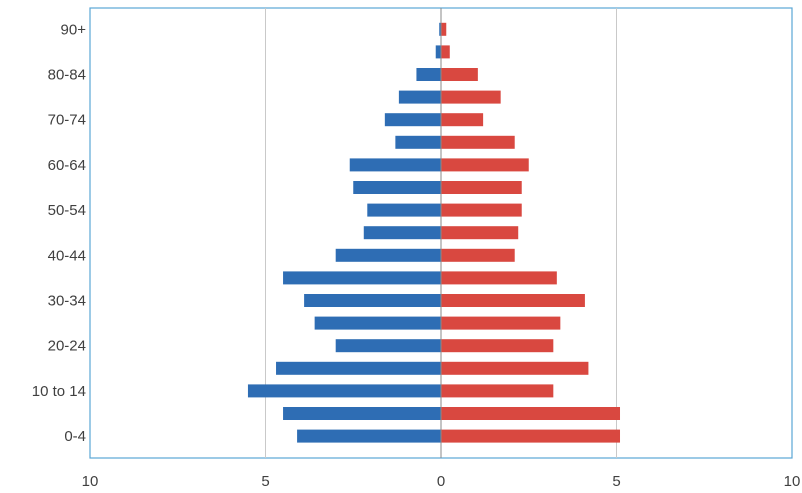 The height and width of the screenshot is (493, 802). Describe the element at coordinates (440, 29) in the screenshot. I see `bar-left-90+` at that location.